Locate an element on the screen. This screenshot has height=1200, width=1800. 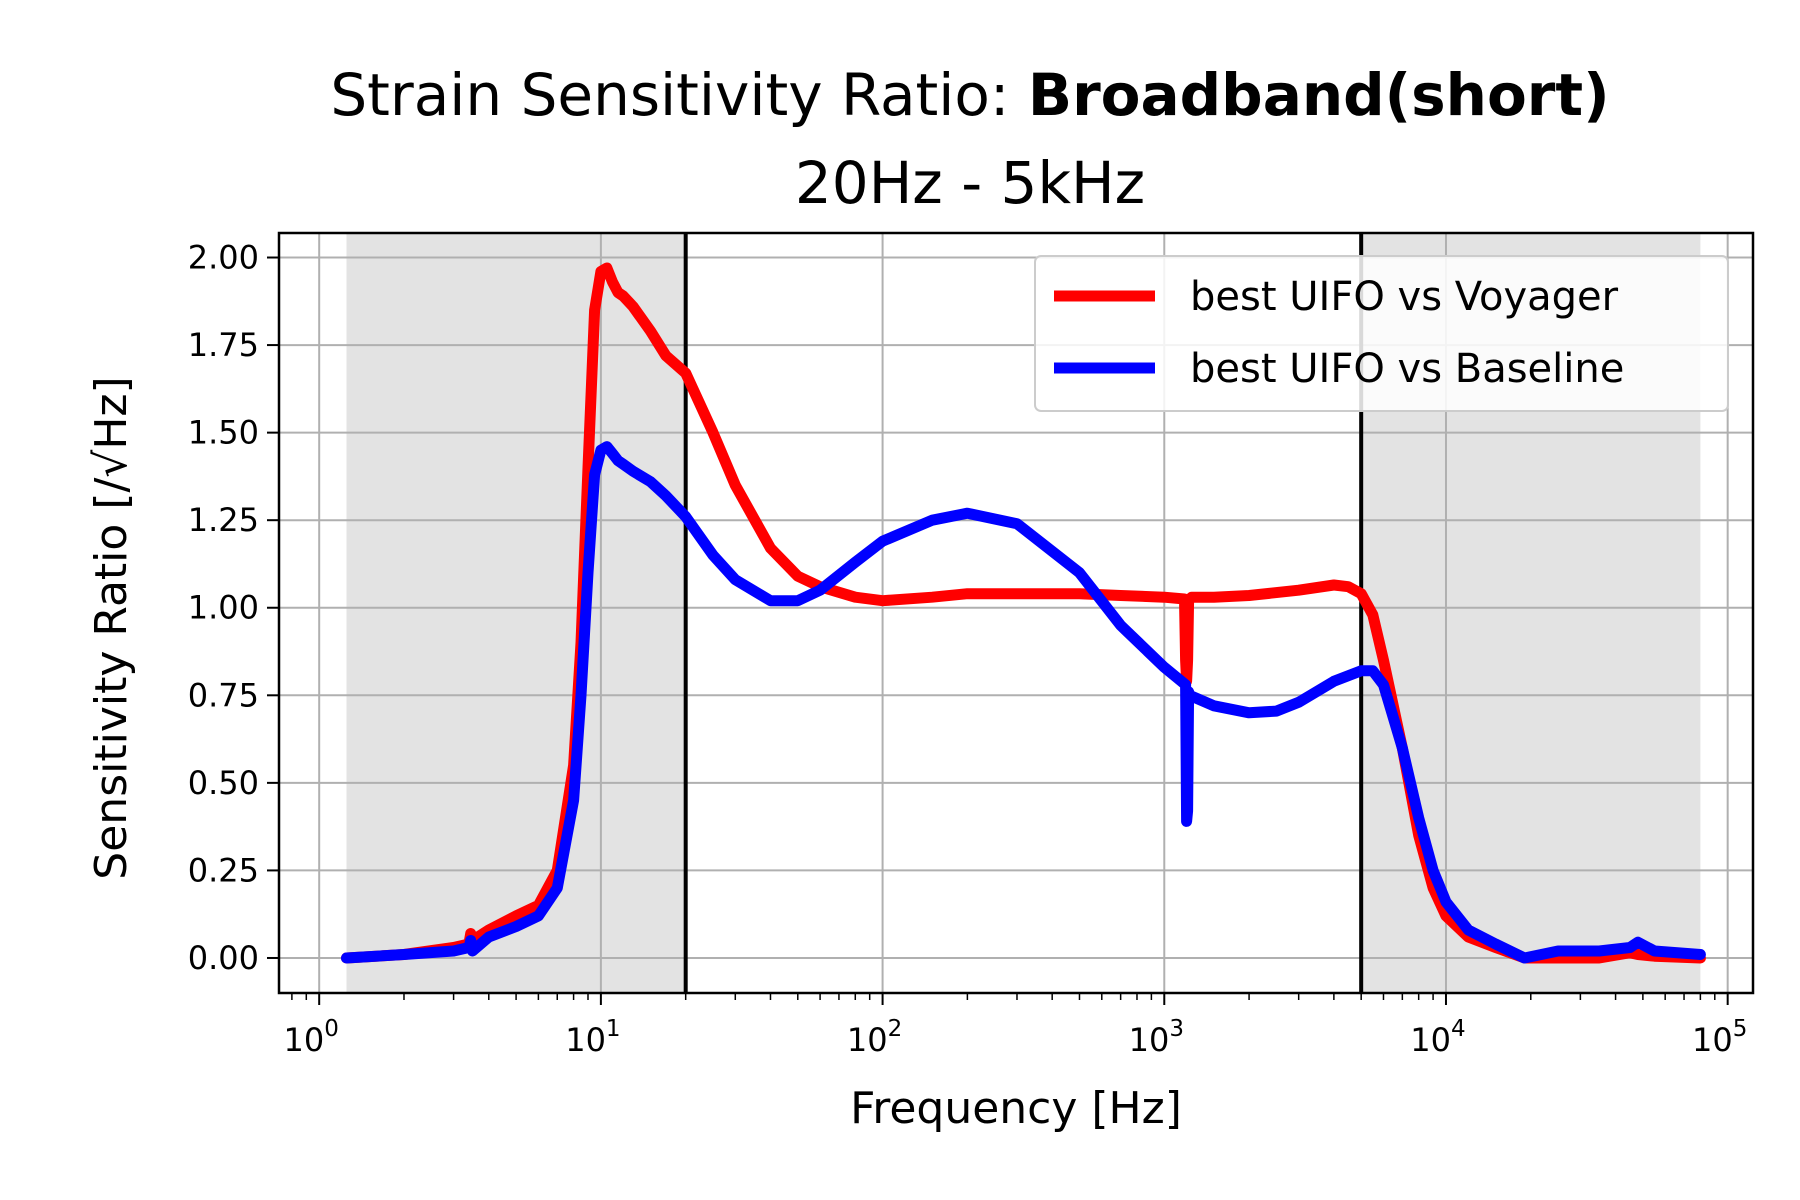
x-tick-label: 10¹ is located at coordinates (592, 1037).